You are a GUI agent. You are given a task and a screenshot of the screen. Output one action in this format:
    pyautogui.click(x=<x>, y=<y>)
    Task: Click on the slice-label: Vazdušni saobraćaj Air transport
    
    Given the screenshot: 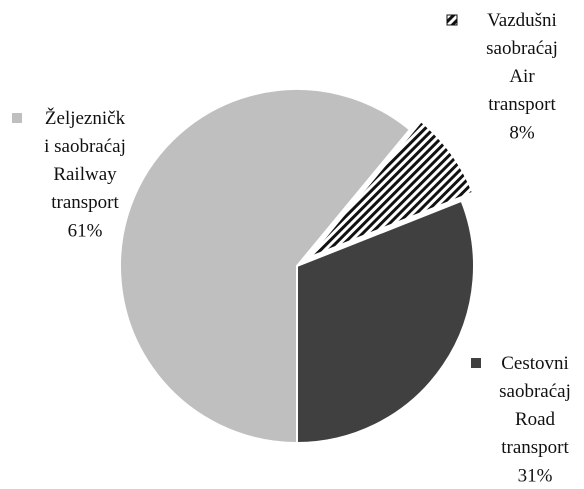 What is the action you would take?
    pyautogui.click(x=522, y=62)
    